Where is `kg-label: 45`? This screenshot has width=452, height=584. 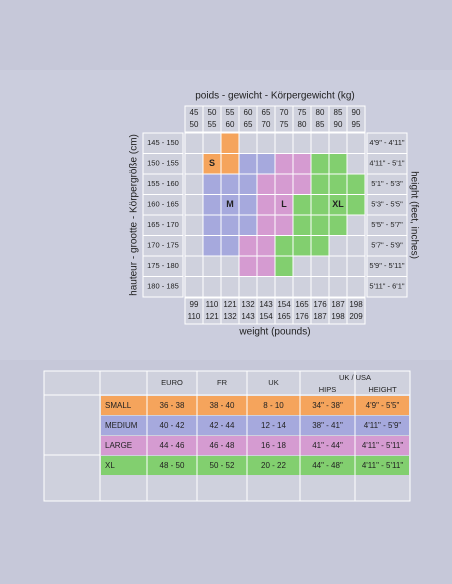 kg-label: 45 is located at coordinates (194, 112).